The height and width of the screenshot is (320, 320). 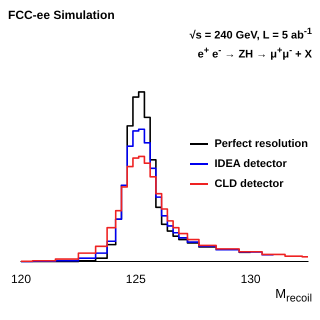 I want to click on legend-label: Perfect resolution, so click(x=261, y=144).